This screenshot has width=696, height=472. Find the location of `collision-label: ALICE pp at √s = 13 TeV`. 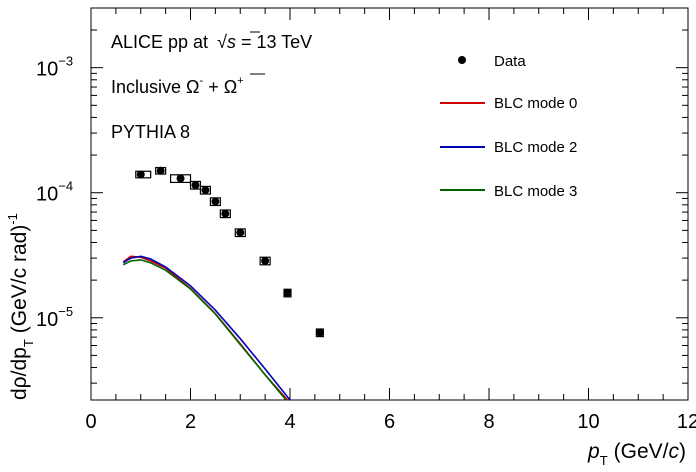

collision-label: ALICE pp at √s = 13 TeV is located at coordinates (211, 42).